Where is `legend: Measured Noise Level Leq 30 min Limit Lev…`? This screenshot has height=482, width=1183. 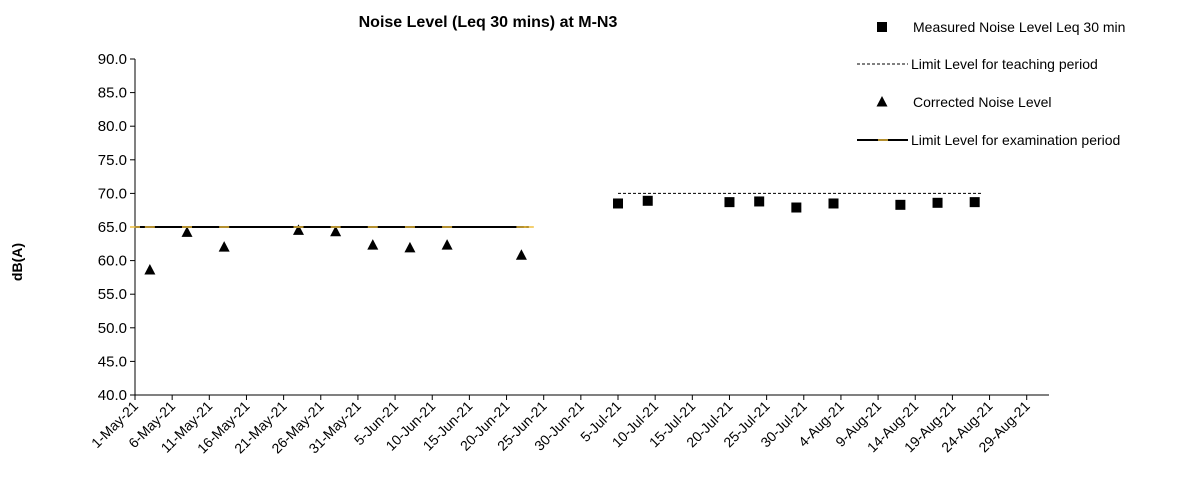 legend: Measured Noise Level Leq 30 min Limit Lev… is located at coordinates (991, 83).